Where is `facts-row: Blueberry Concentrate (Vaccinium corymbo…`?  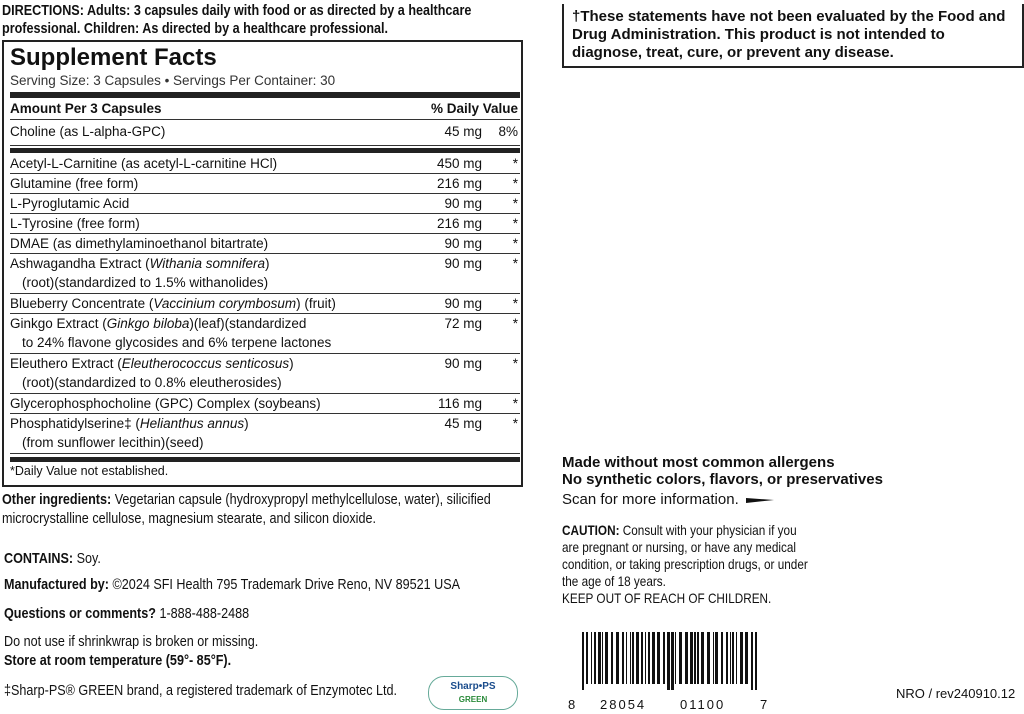
facts-row: Blueberry Concentrate (Vaccinium corymbo… is located at coordinates (265, 304).